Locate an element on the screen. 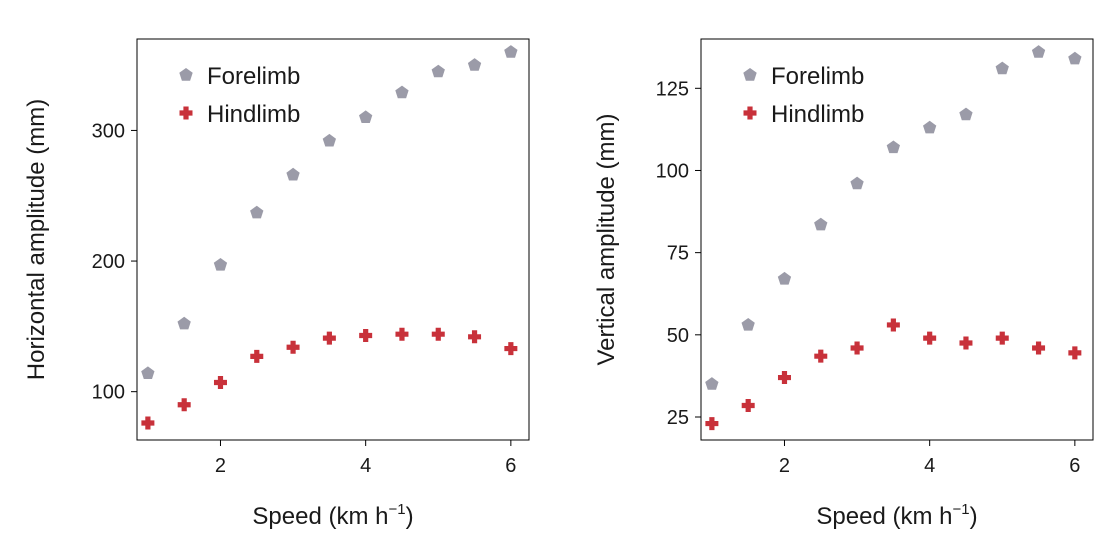  y-tick-label: 25 is located at coordinates (678, 418).